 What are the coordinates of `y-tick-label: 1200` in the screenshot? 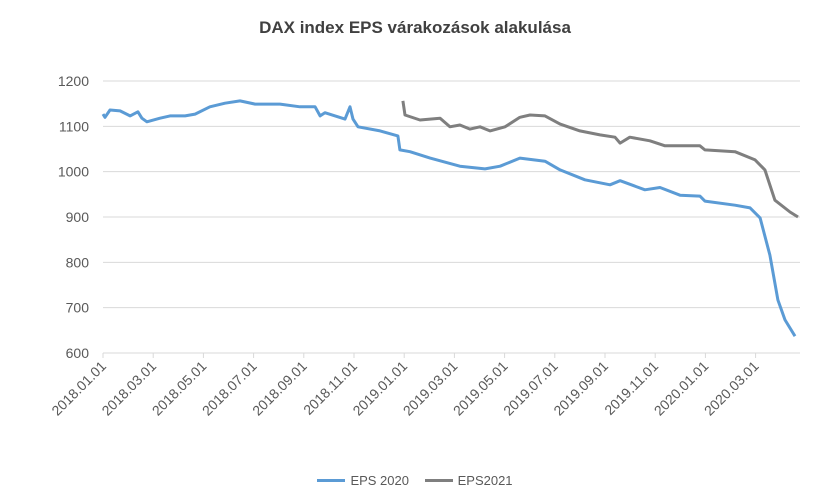 It's located at (73, 81).